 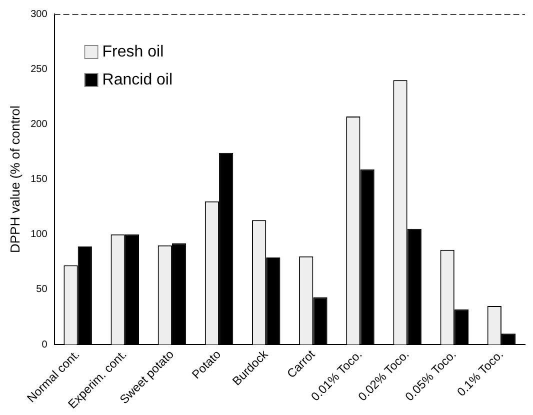 I want to click on y-tick-label: 200, so click(x=39, y=124).